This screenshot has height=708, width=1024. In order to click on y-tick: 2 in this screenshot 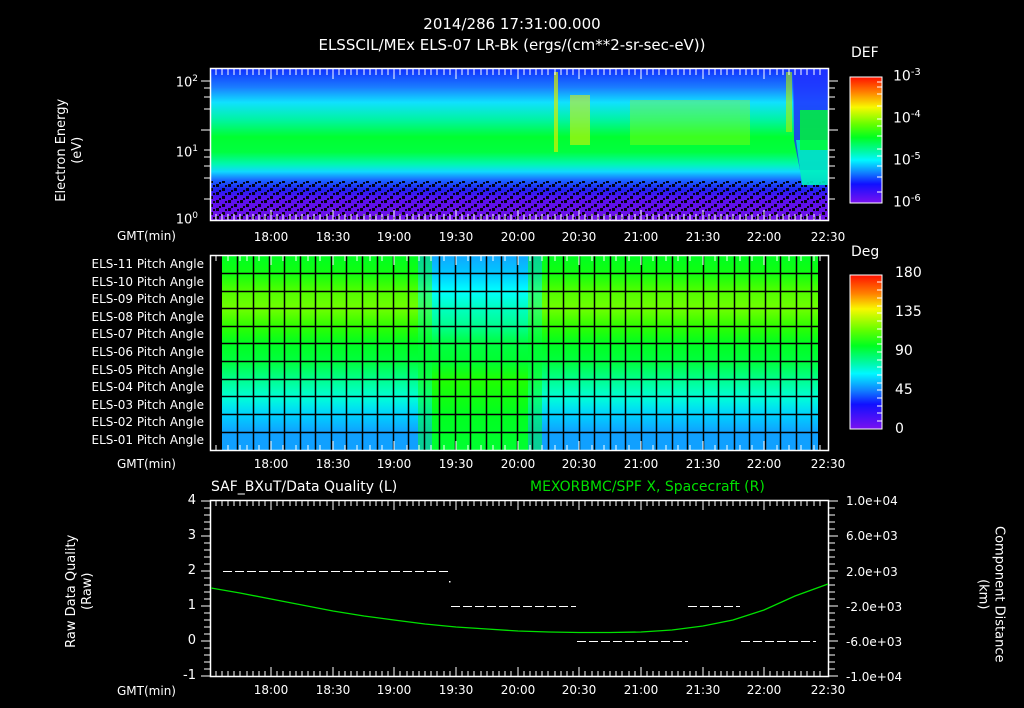, I will do `click(191, 570)`.